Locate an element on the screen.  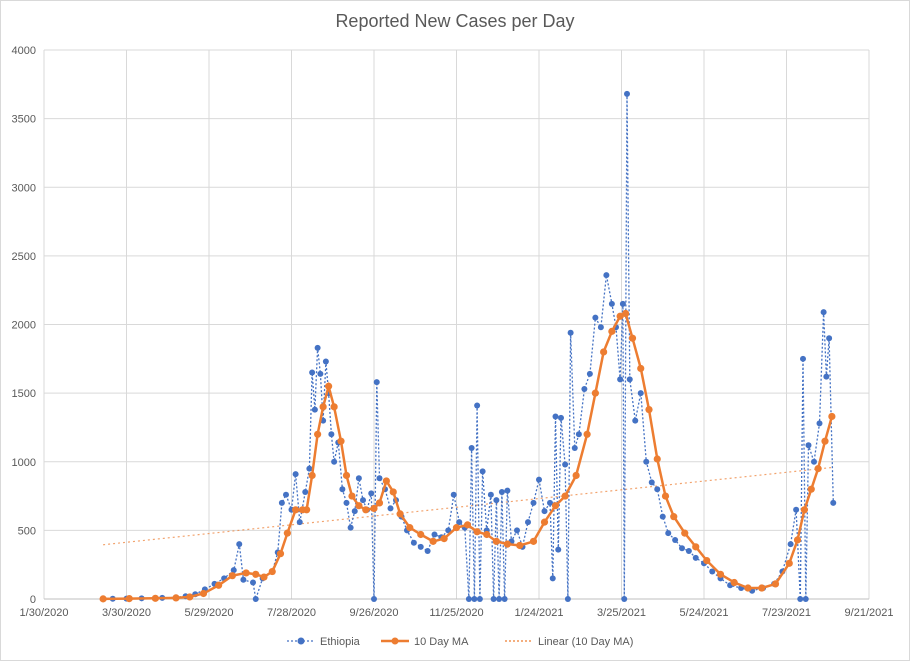
legend: Ethiopia 10 Day MA Linear (10 Day MA) is located at coordinates (460, 642).